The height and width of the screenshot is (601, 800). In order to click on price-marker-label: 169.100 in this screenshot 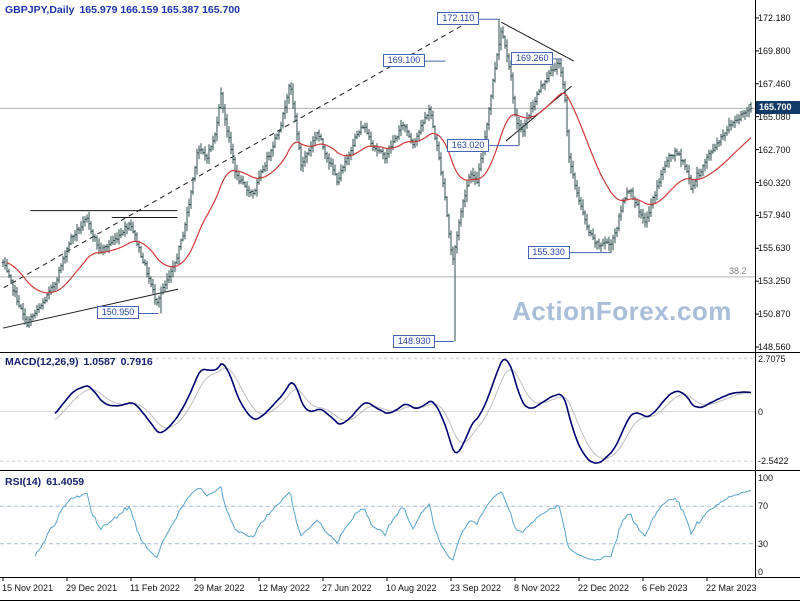, I will do `click(403, 61)`.